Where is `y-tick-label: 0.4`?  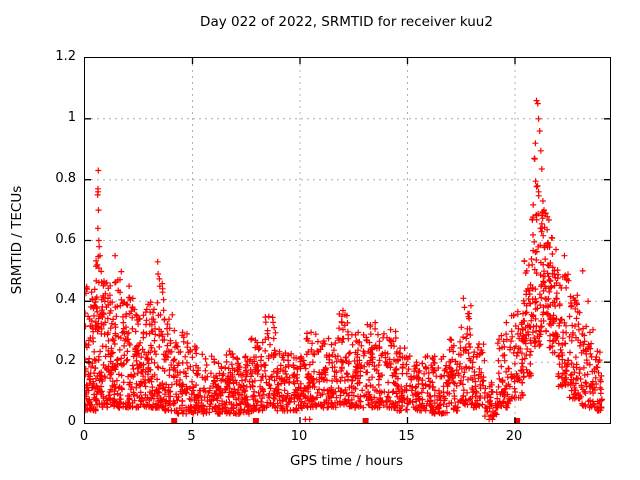 y-tick-label: 0.4 is located at coordinates (65, 300).